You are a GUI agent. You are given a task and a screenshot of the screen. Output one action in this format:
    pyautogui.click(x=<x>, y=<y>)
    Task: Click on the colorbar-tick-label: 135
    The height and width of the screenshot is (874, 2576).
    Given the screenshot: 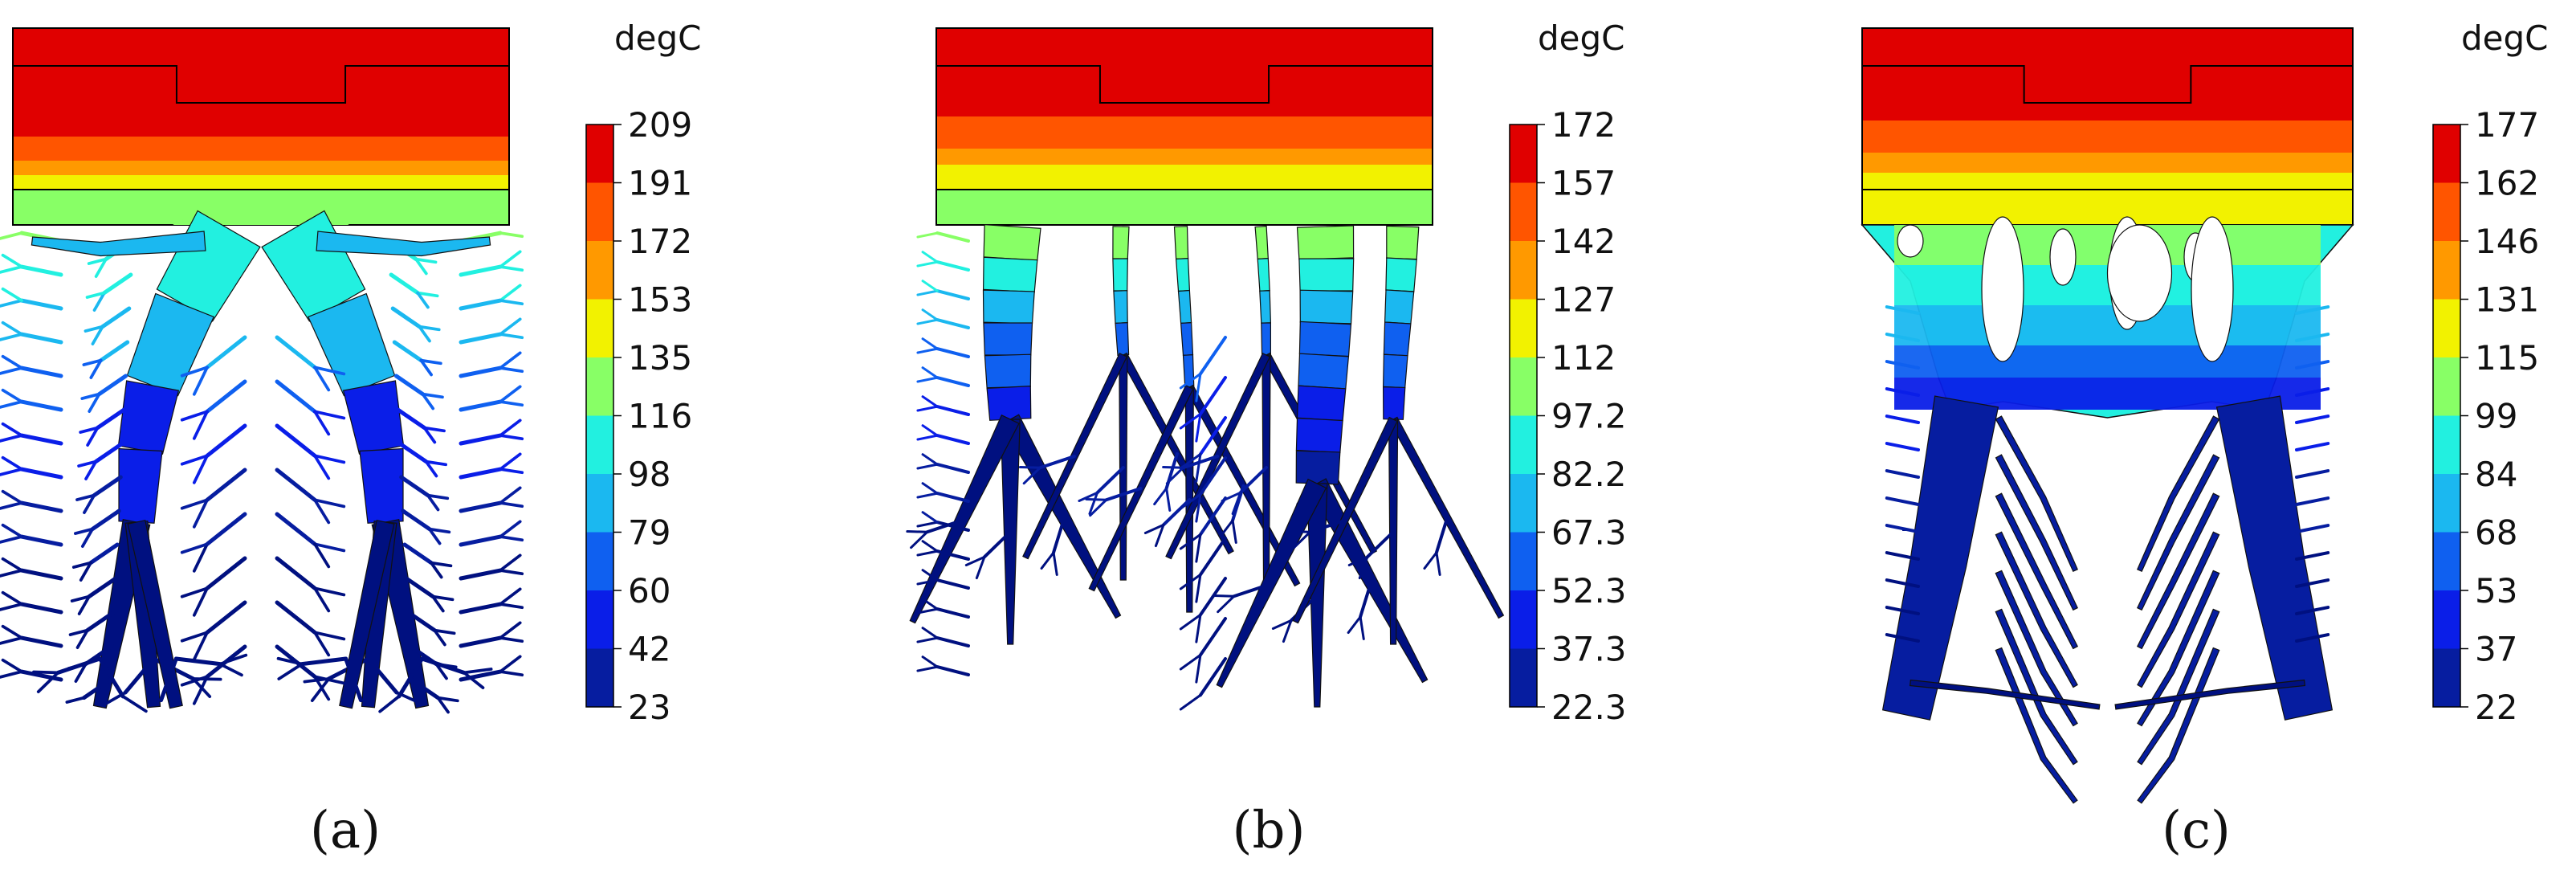 What is the action you would take?
    pyautogui.click(x=660, y=358)
    